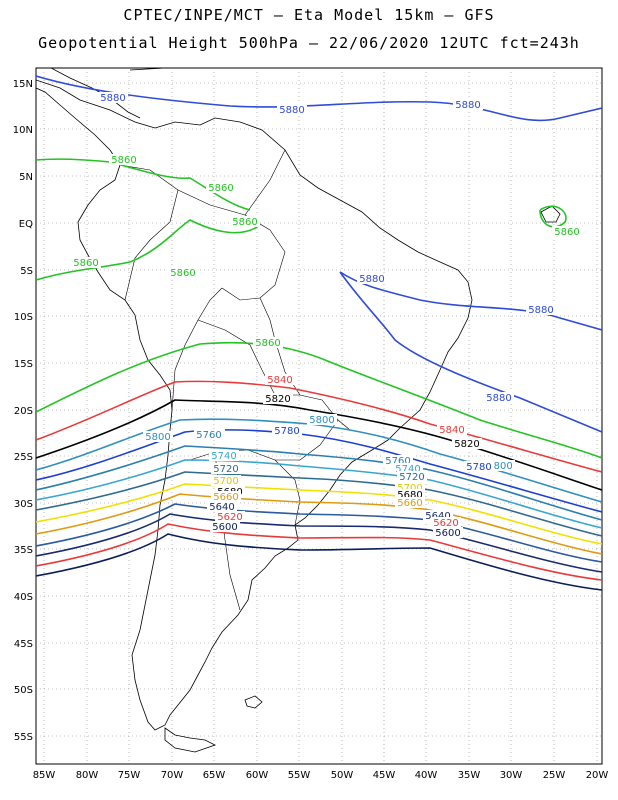 This screenshot has height=800, width=618. I want to click on lat-label: 30S, so click(23, 504).